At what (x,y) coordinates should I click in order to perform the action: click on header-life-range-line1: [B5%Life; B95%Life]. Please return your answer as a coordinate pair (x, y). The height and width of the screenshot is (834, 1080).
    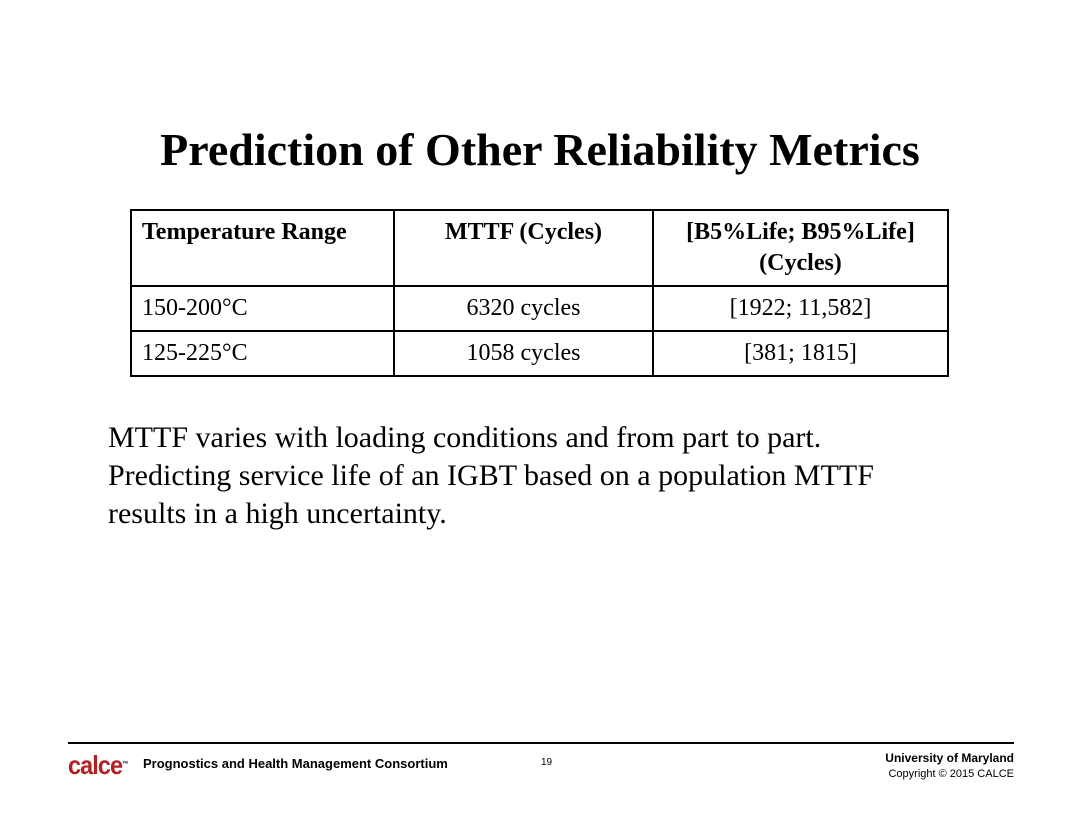
    Looking at the image, I should click on (800, 232).